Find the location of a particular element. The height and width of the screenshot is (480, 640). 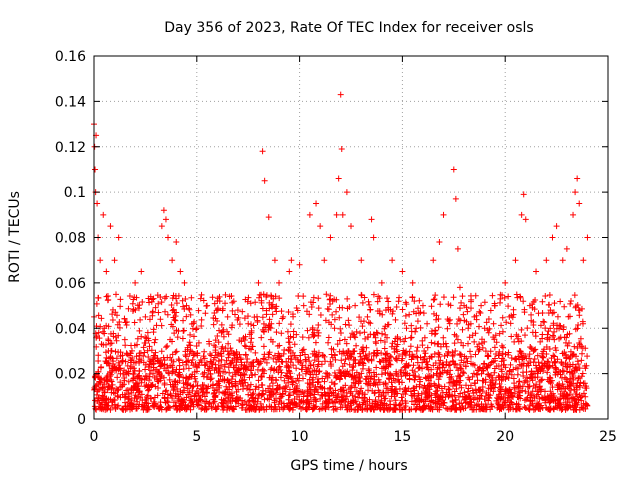

y-tick-label: 0.06 is located at coordinates (70, 284).